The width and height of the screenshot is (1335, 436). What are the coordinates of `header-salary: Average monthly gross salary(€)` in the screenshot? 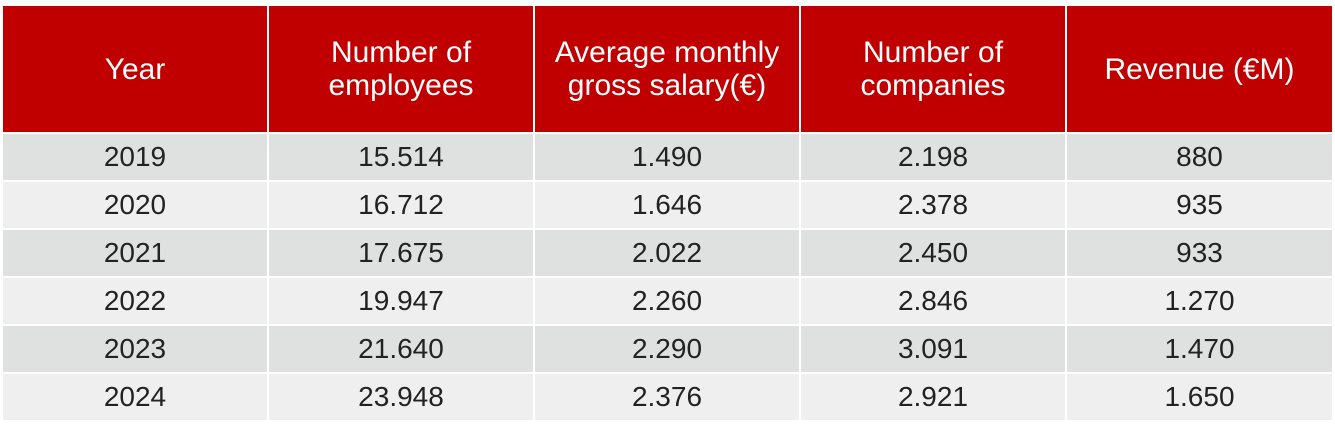 It's located at (667, 70).